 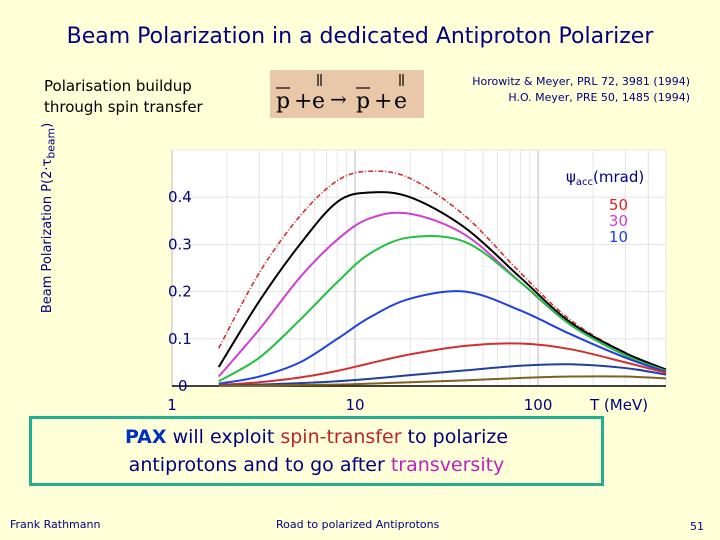 What do you see at coordinates (180, 292) in the screenshot?
I see `y-tick-label: 0.2` at bounding box center [180, 292].